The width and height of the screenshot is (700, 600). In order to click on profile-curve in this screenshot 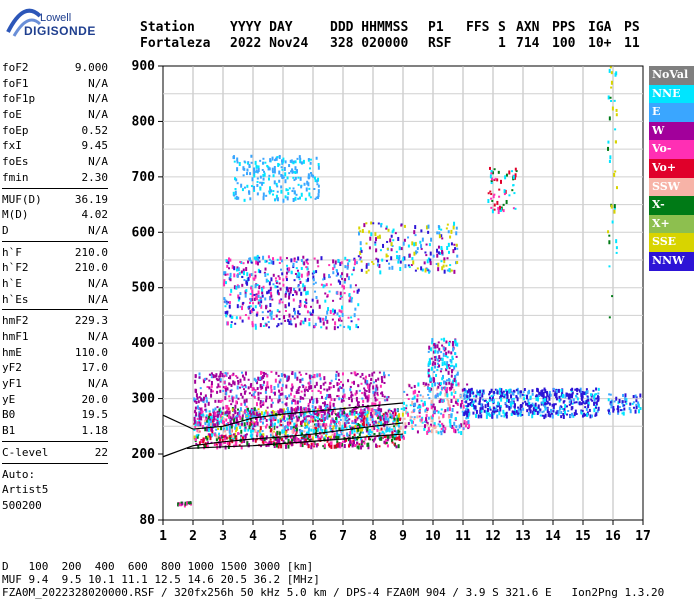, I will do `click(283, 440)`.